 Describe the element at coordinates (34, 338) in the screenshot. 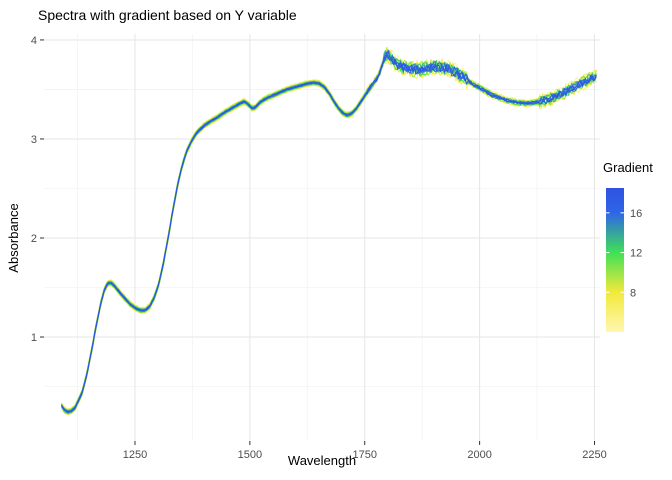

I see `y-tick-label: 1` at that location.